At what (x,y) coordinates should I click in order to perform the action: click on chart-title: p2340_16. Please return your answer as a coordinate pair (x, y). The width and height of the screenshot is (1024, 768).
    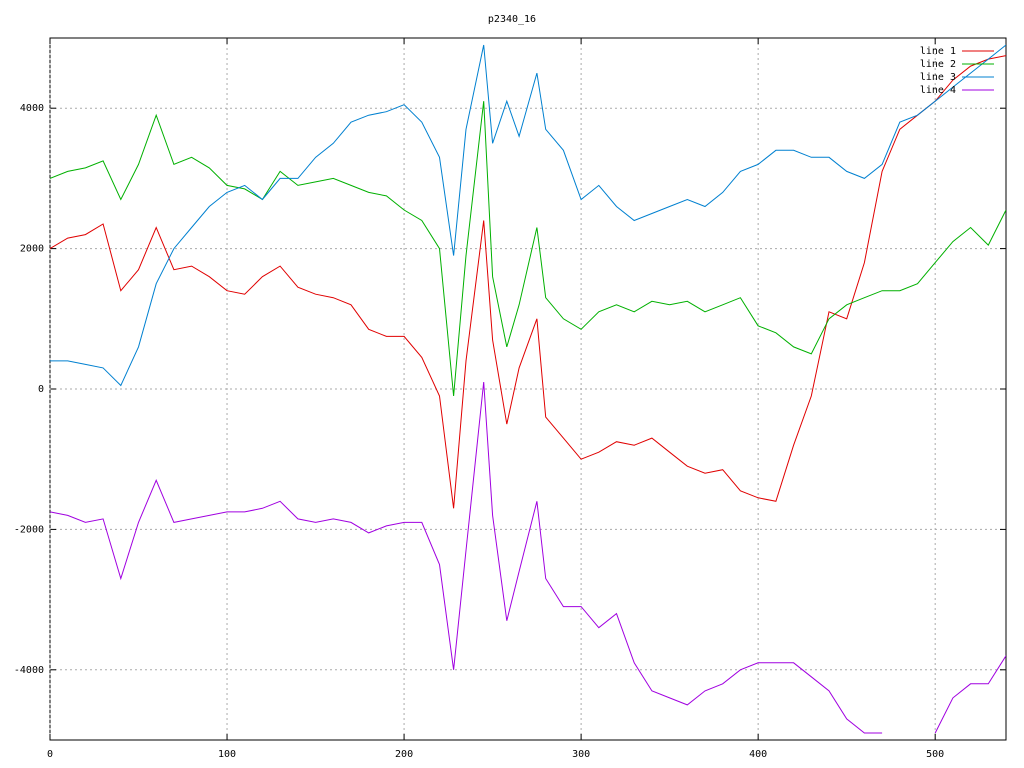
    Looking at the image, I should click on (512, 19).